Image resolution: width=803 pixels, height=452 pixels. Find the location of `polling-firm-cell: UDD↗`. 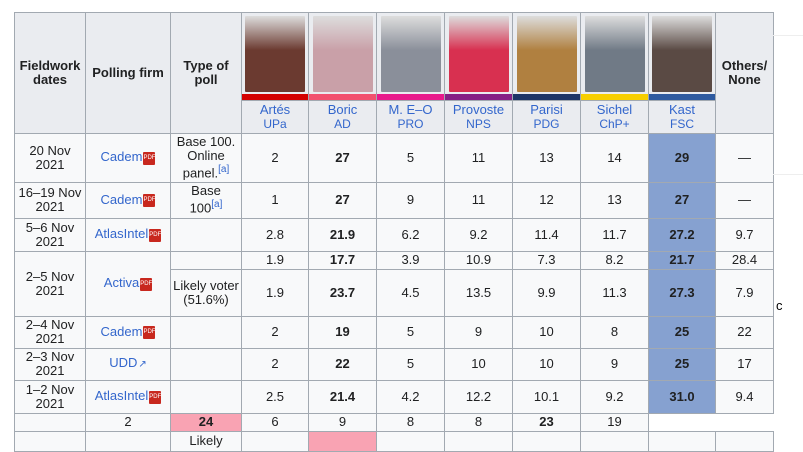

polling-firm-cell: UDD↗ is located at coordinates (128, 364).